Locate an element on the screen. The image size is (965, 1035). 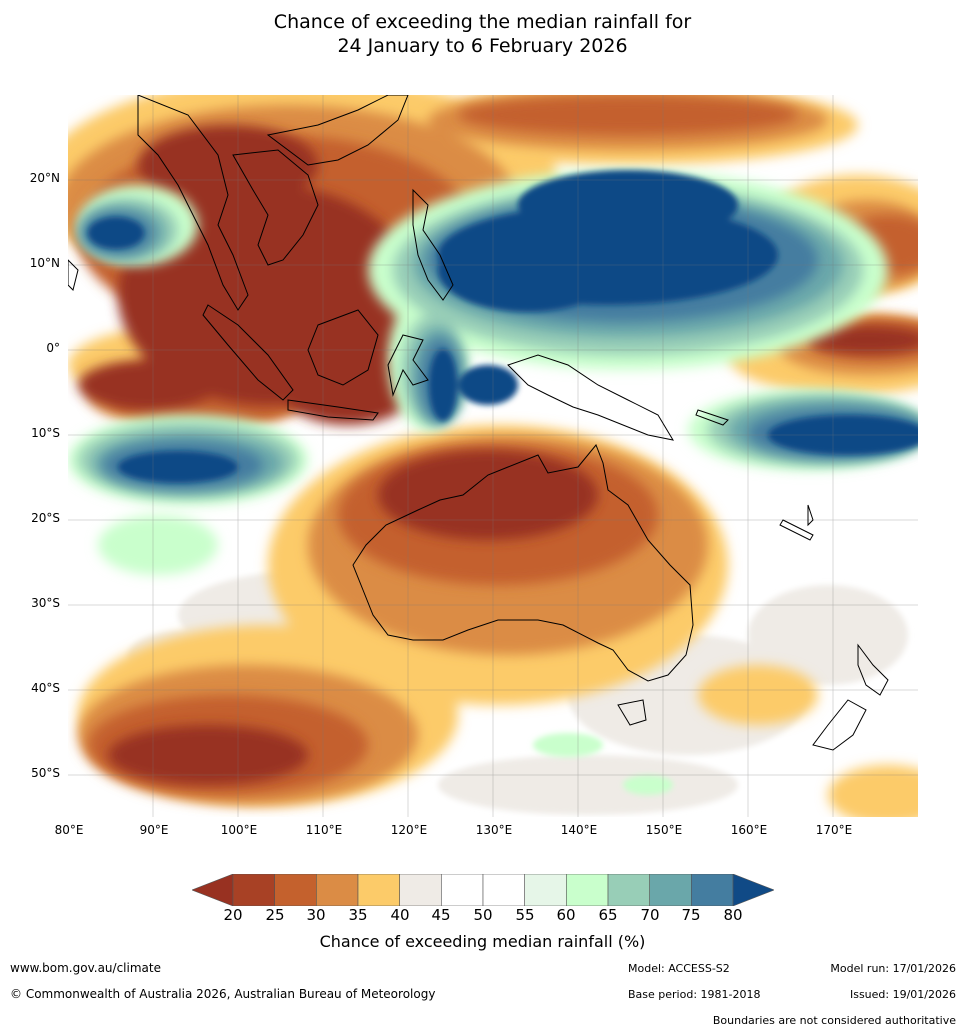
cb-tick-40: 40 is located at coordinates (400, 915).